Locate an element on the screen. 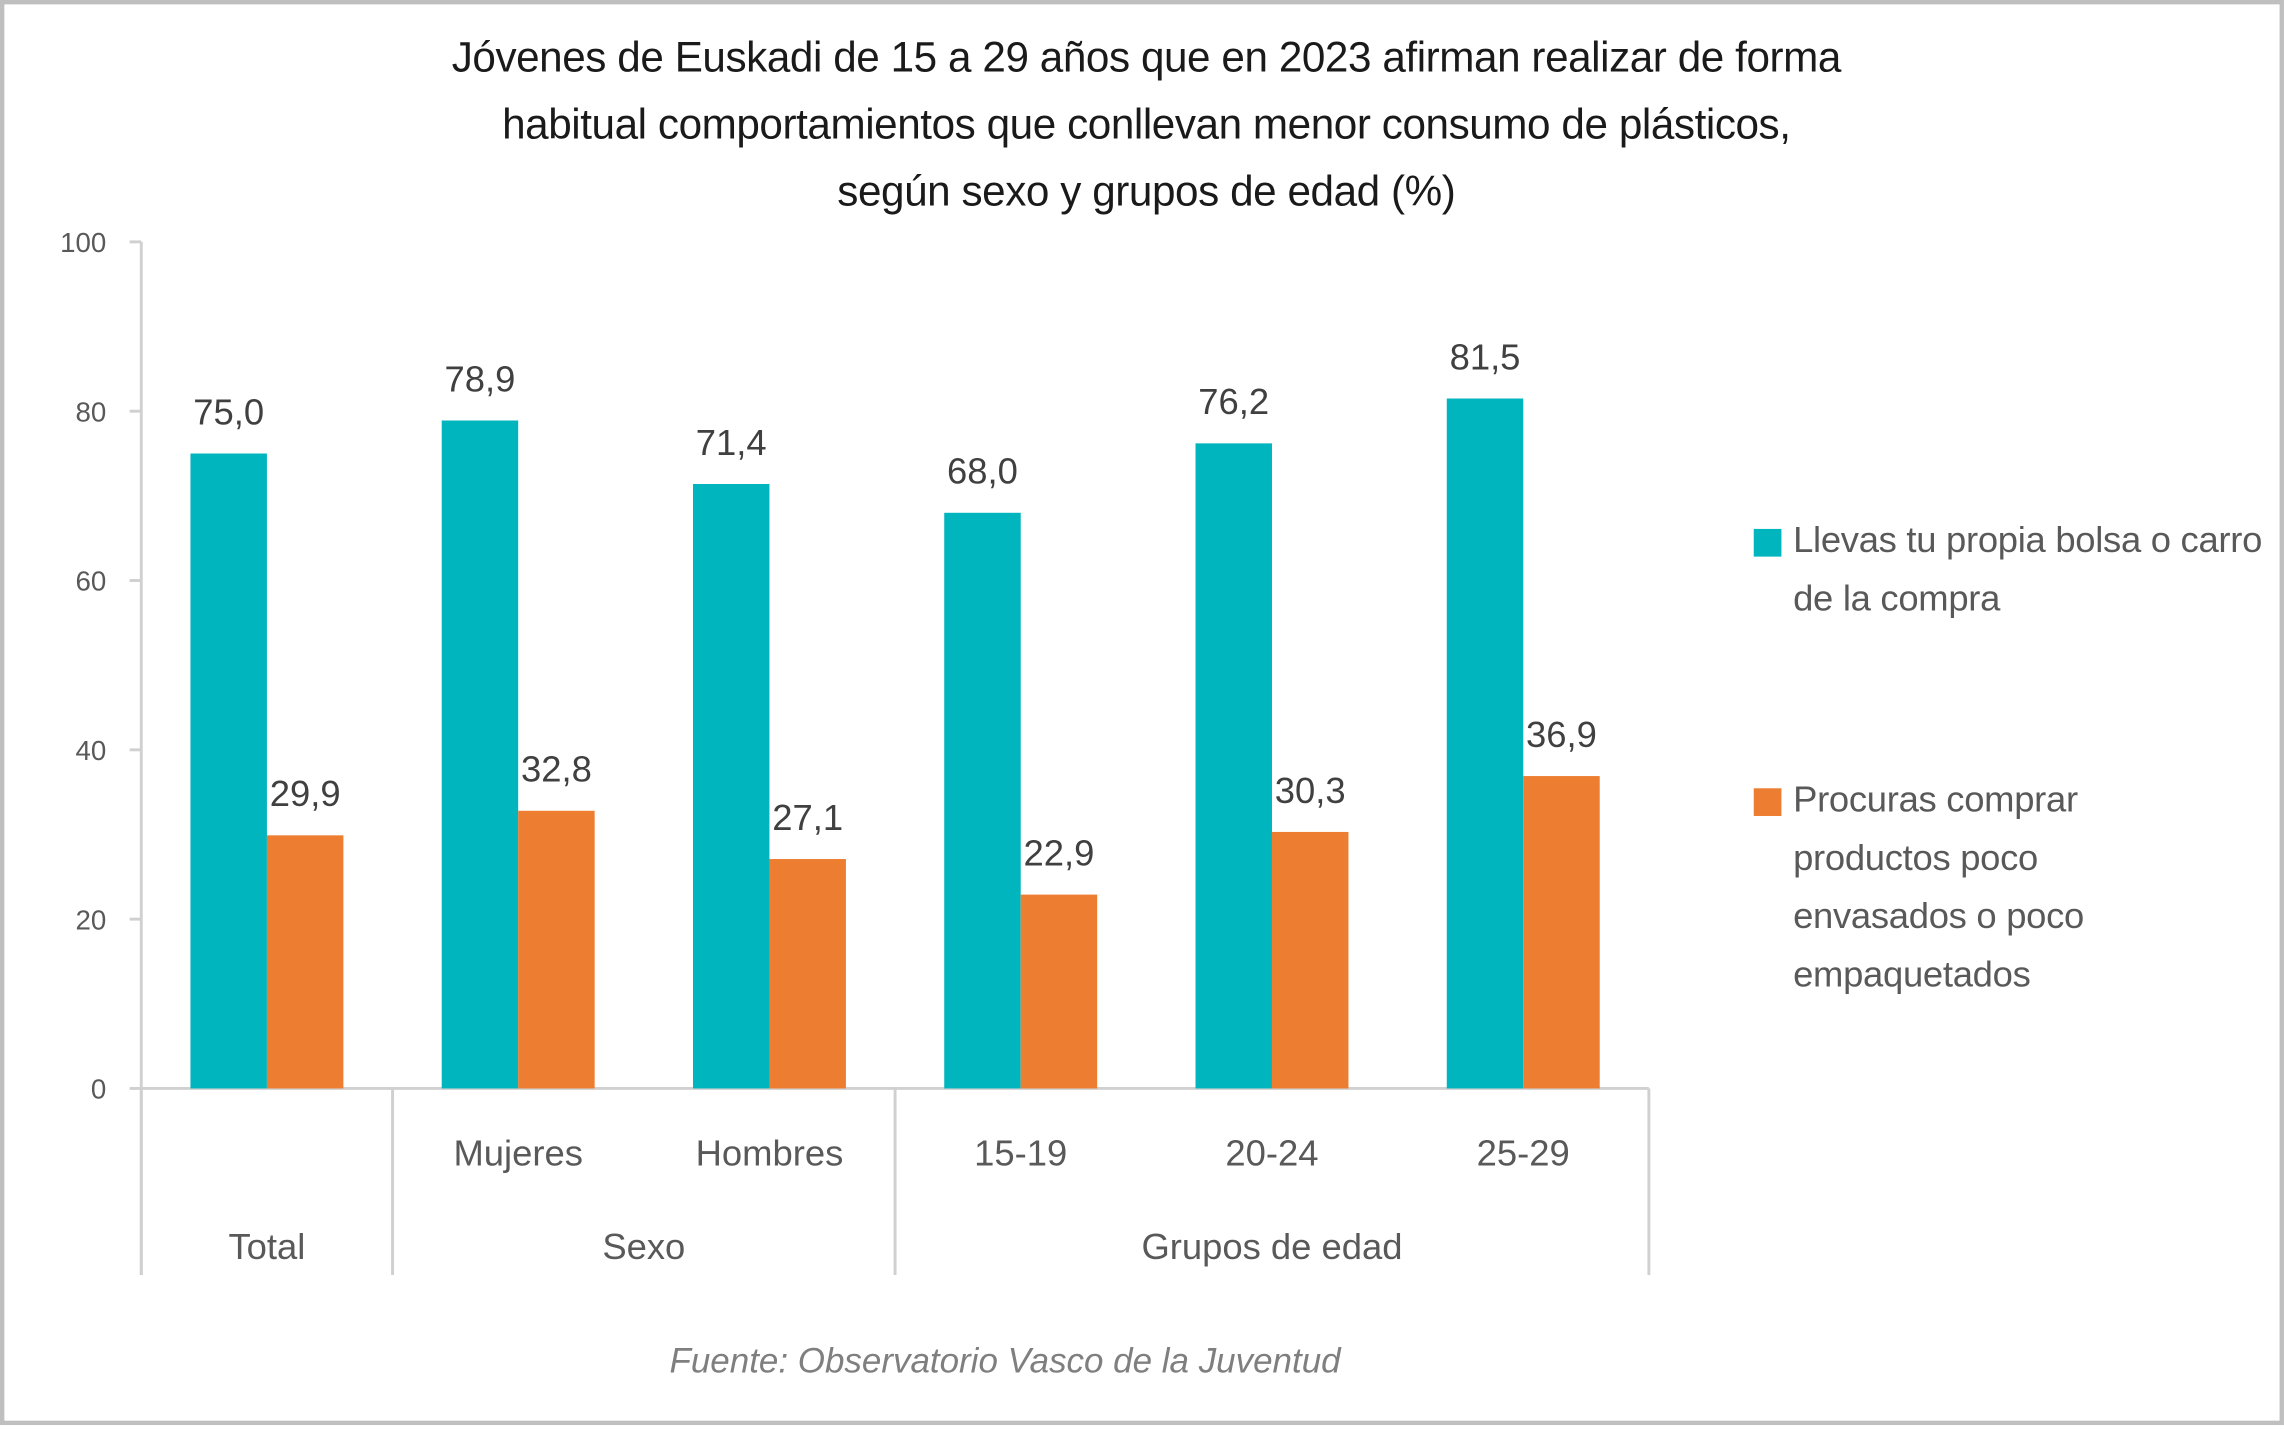  x-category-label: 20-24 is located at coordinates (1271, 1153).